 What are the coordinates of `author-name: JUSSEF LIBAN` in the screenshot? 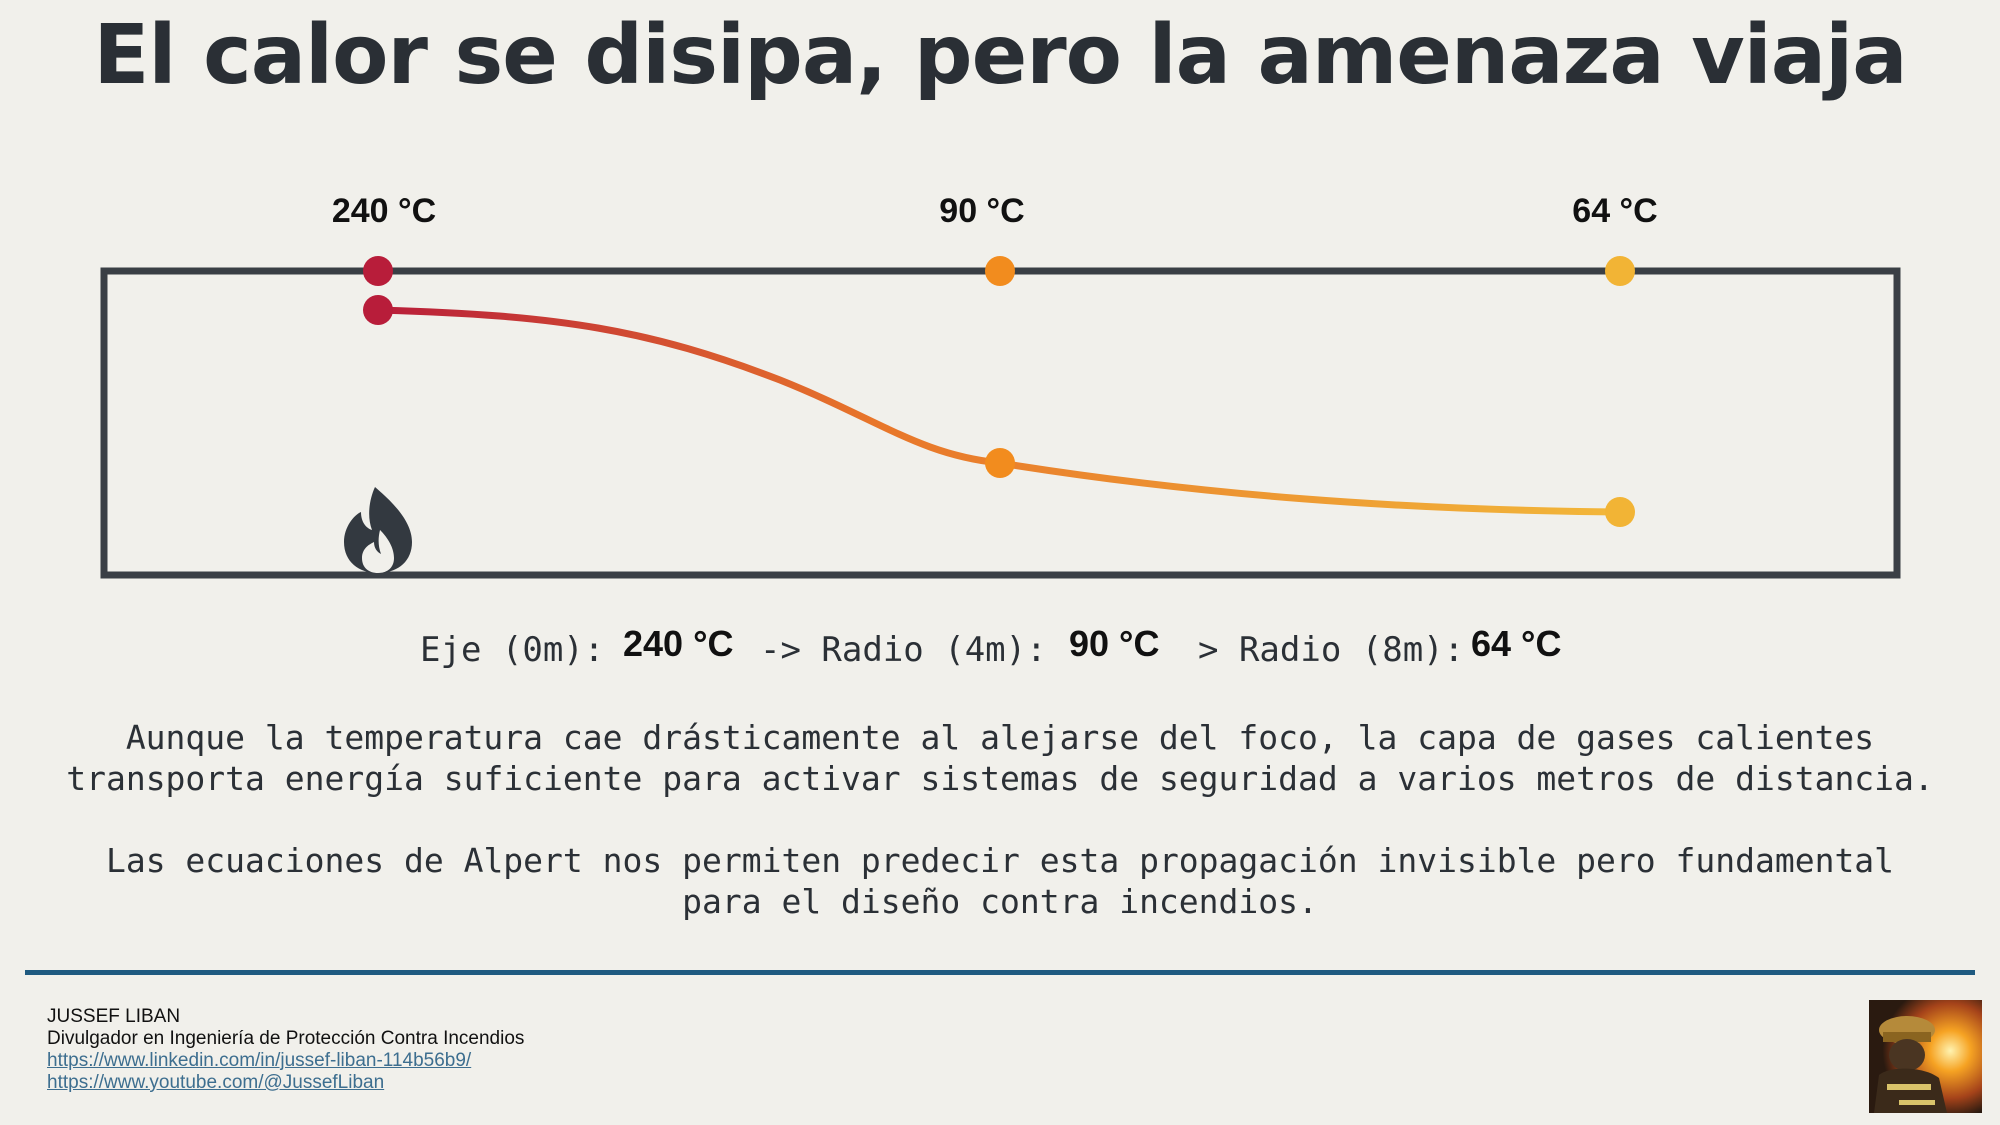 It's located at (114, 1016).